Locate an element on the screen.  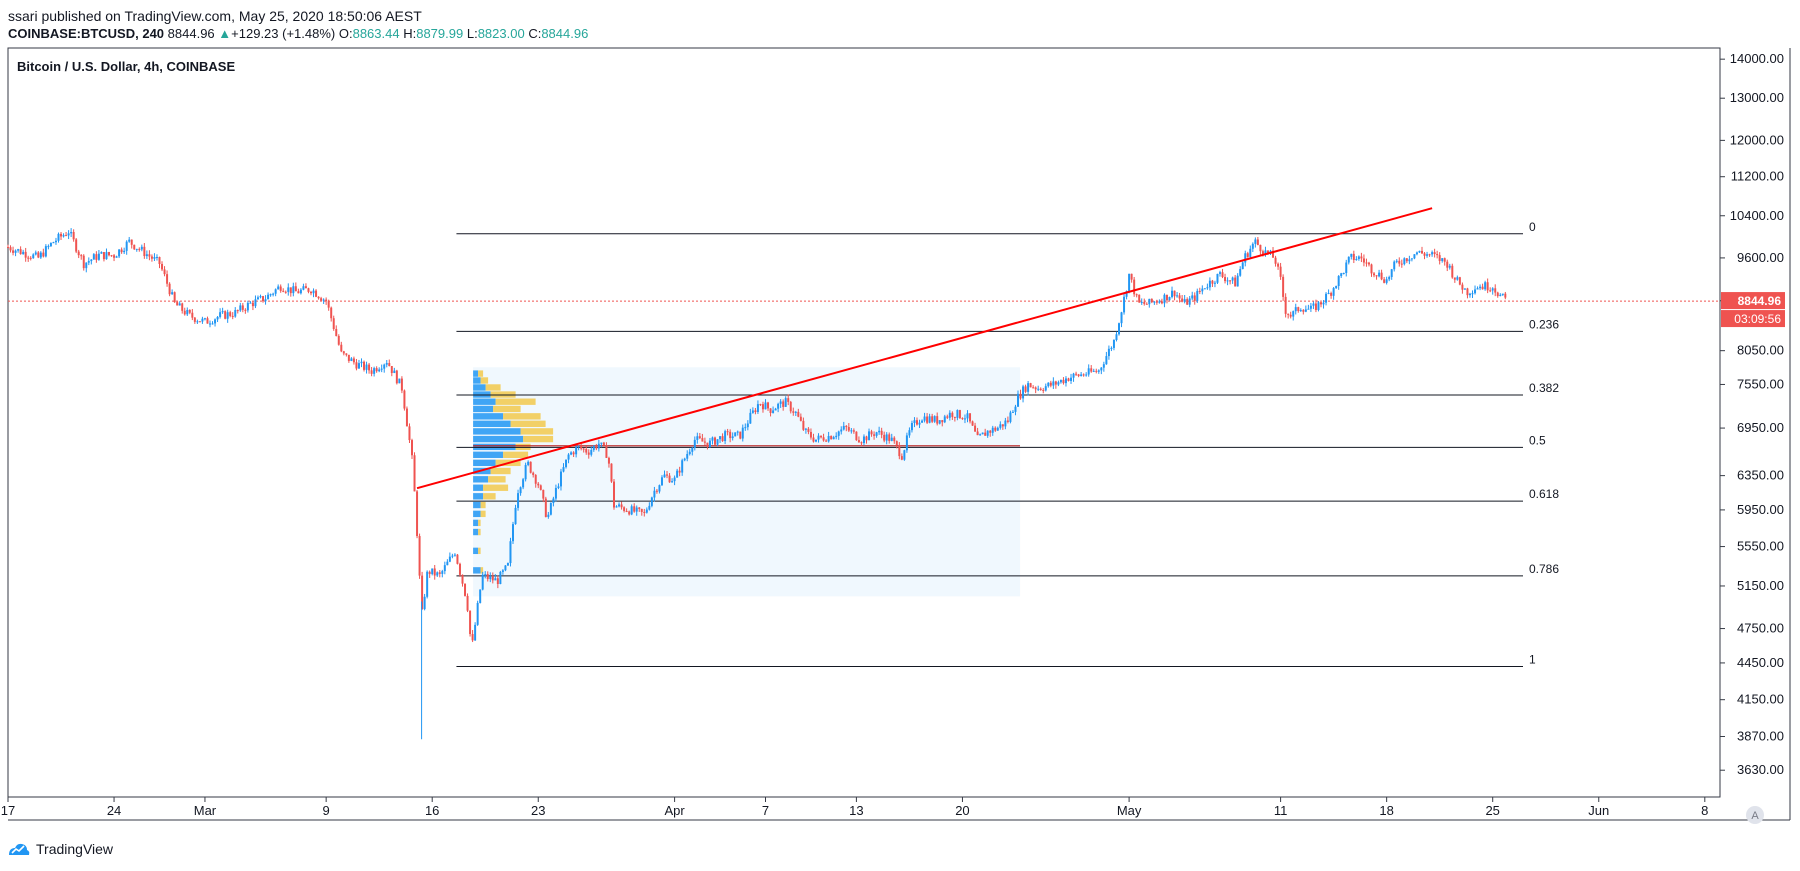
y-tick-label: 6950.00 is located at coordinates (1760, 427).